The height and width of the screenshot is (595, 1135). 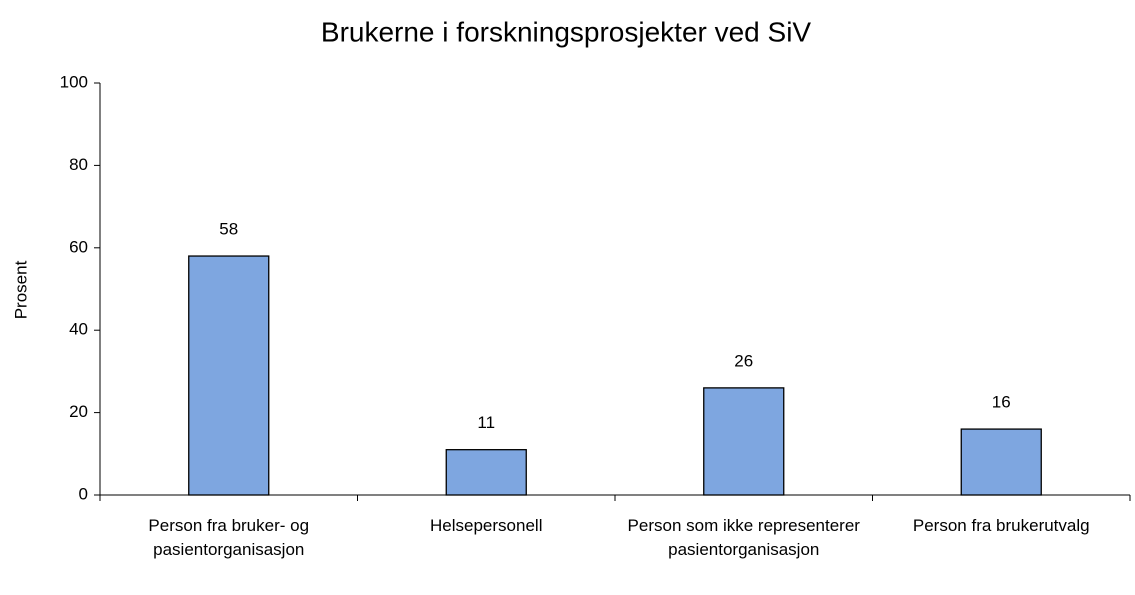 I want to click on y-tick-label: 40, so click(x=78, y=329).